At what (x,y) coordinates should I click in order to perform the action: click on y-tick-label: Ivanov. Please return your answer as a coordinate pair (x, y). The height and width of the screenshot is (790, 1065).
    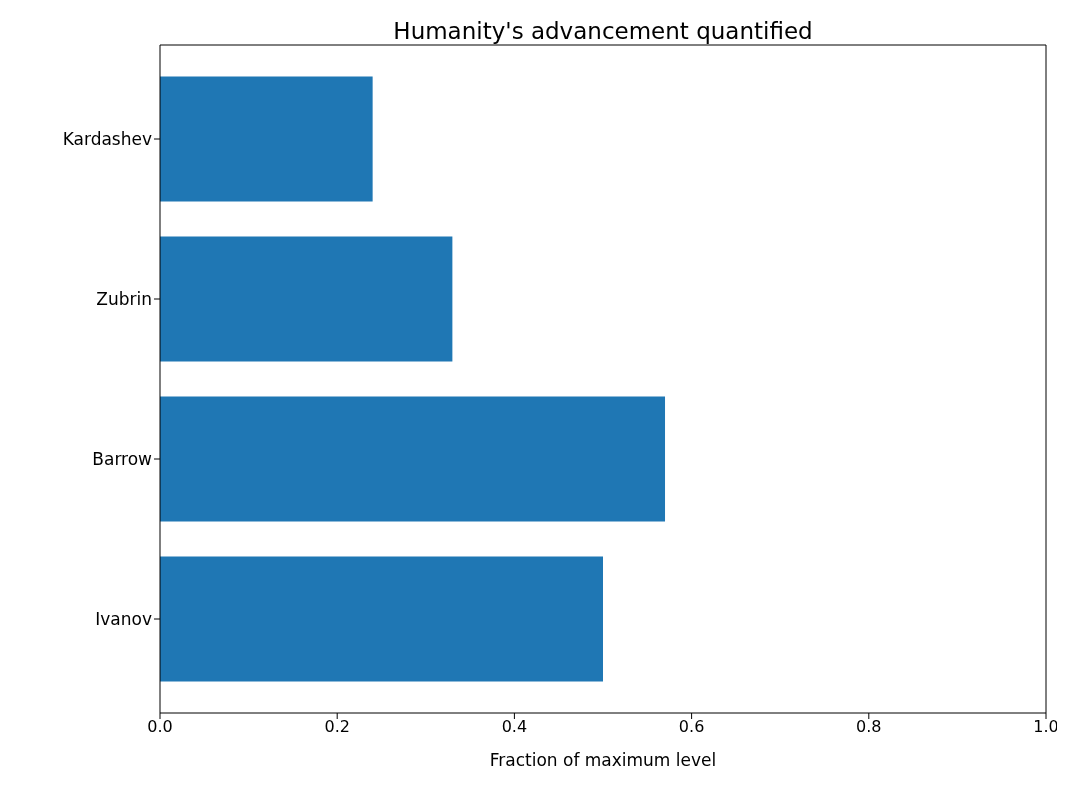
    Looking at the image, I should click on (123, 619).